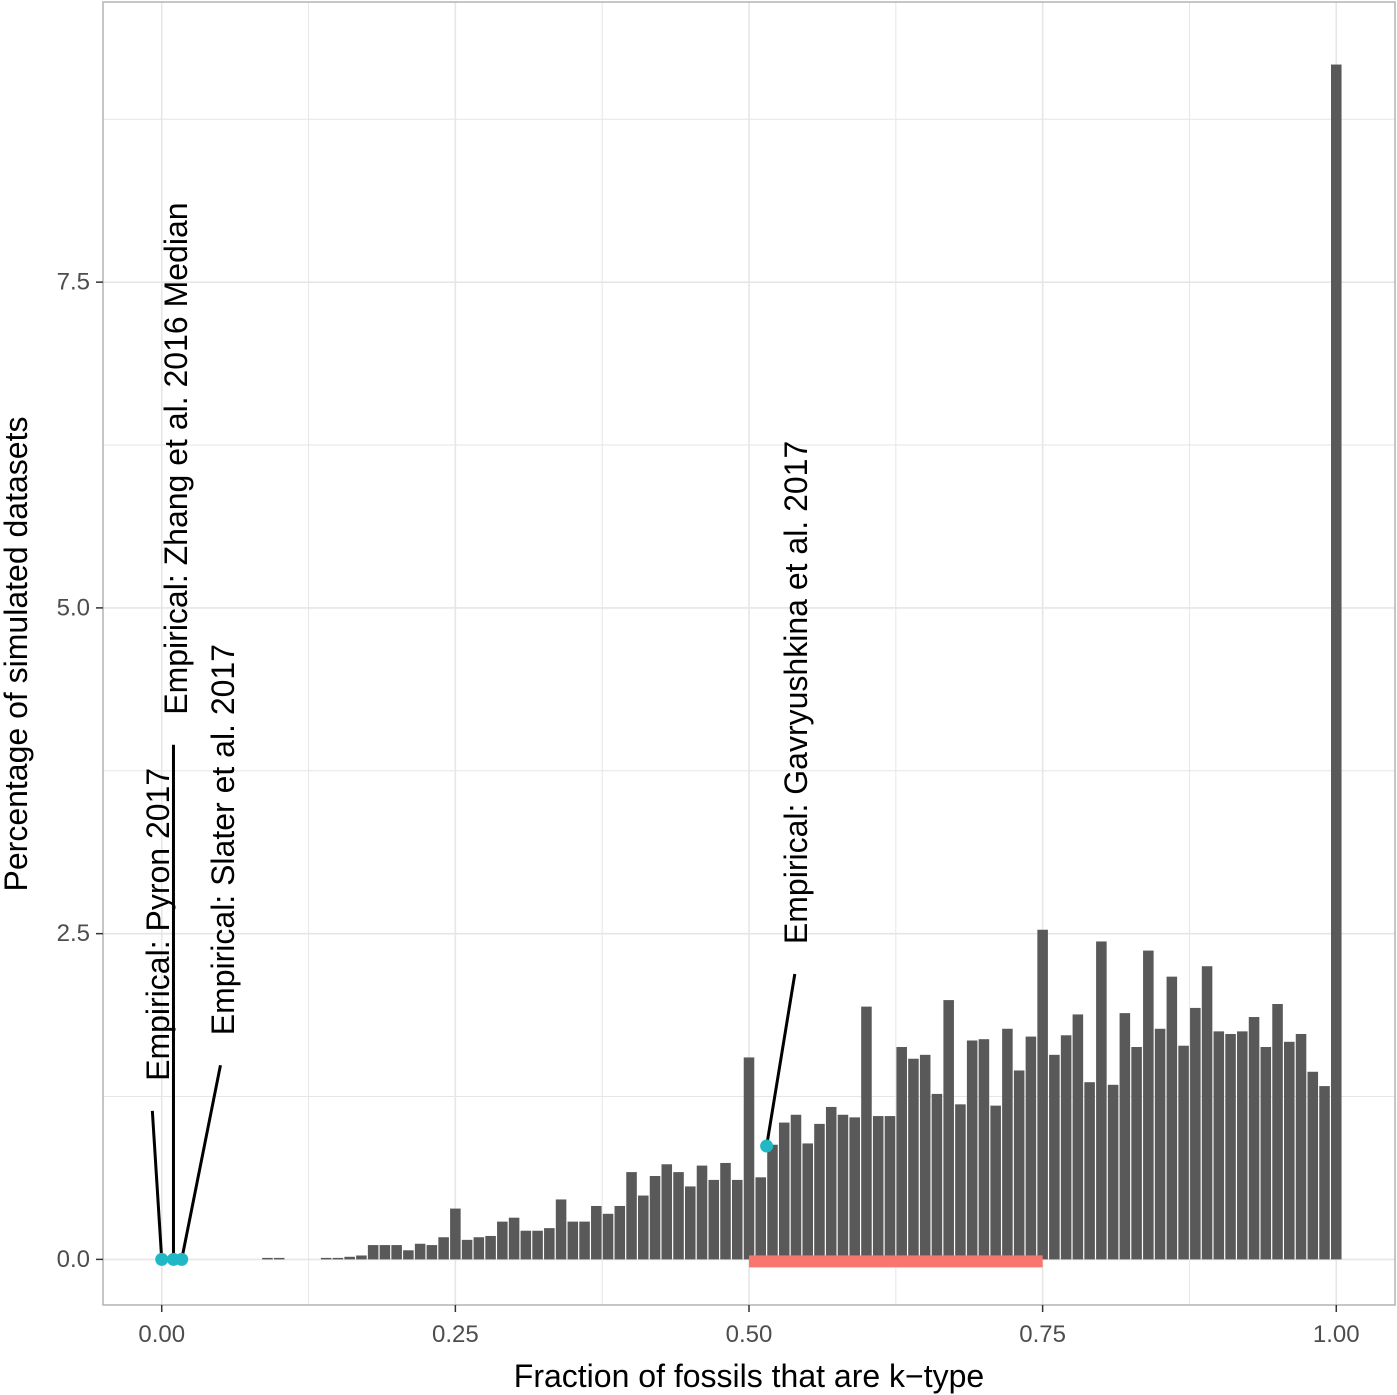 The image size is (1397, 1395). What do you see at coordinates (73, 282) in the screenshot?
I see `y-tick-label: 7.5` at bounding box center [73, 282].